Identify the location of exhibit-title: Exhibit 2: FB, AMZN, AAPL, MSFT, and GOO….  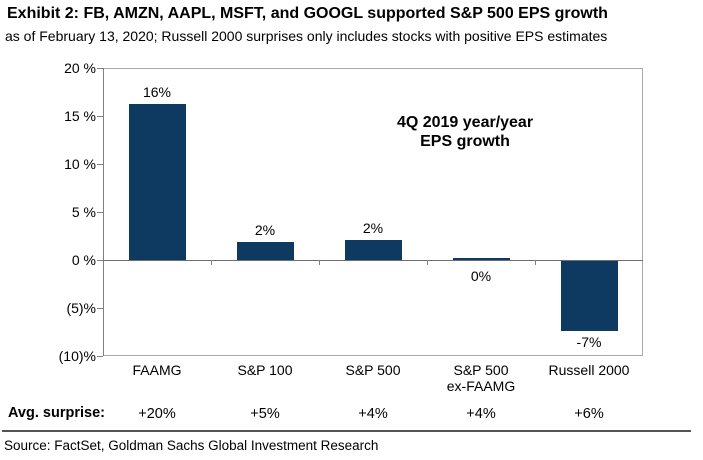
(307, 13).